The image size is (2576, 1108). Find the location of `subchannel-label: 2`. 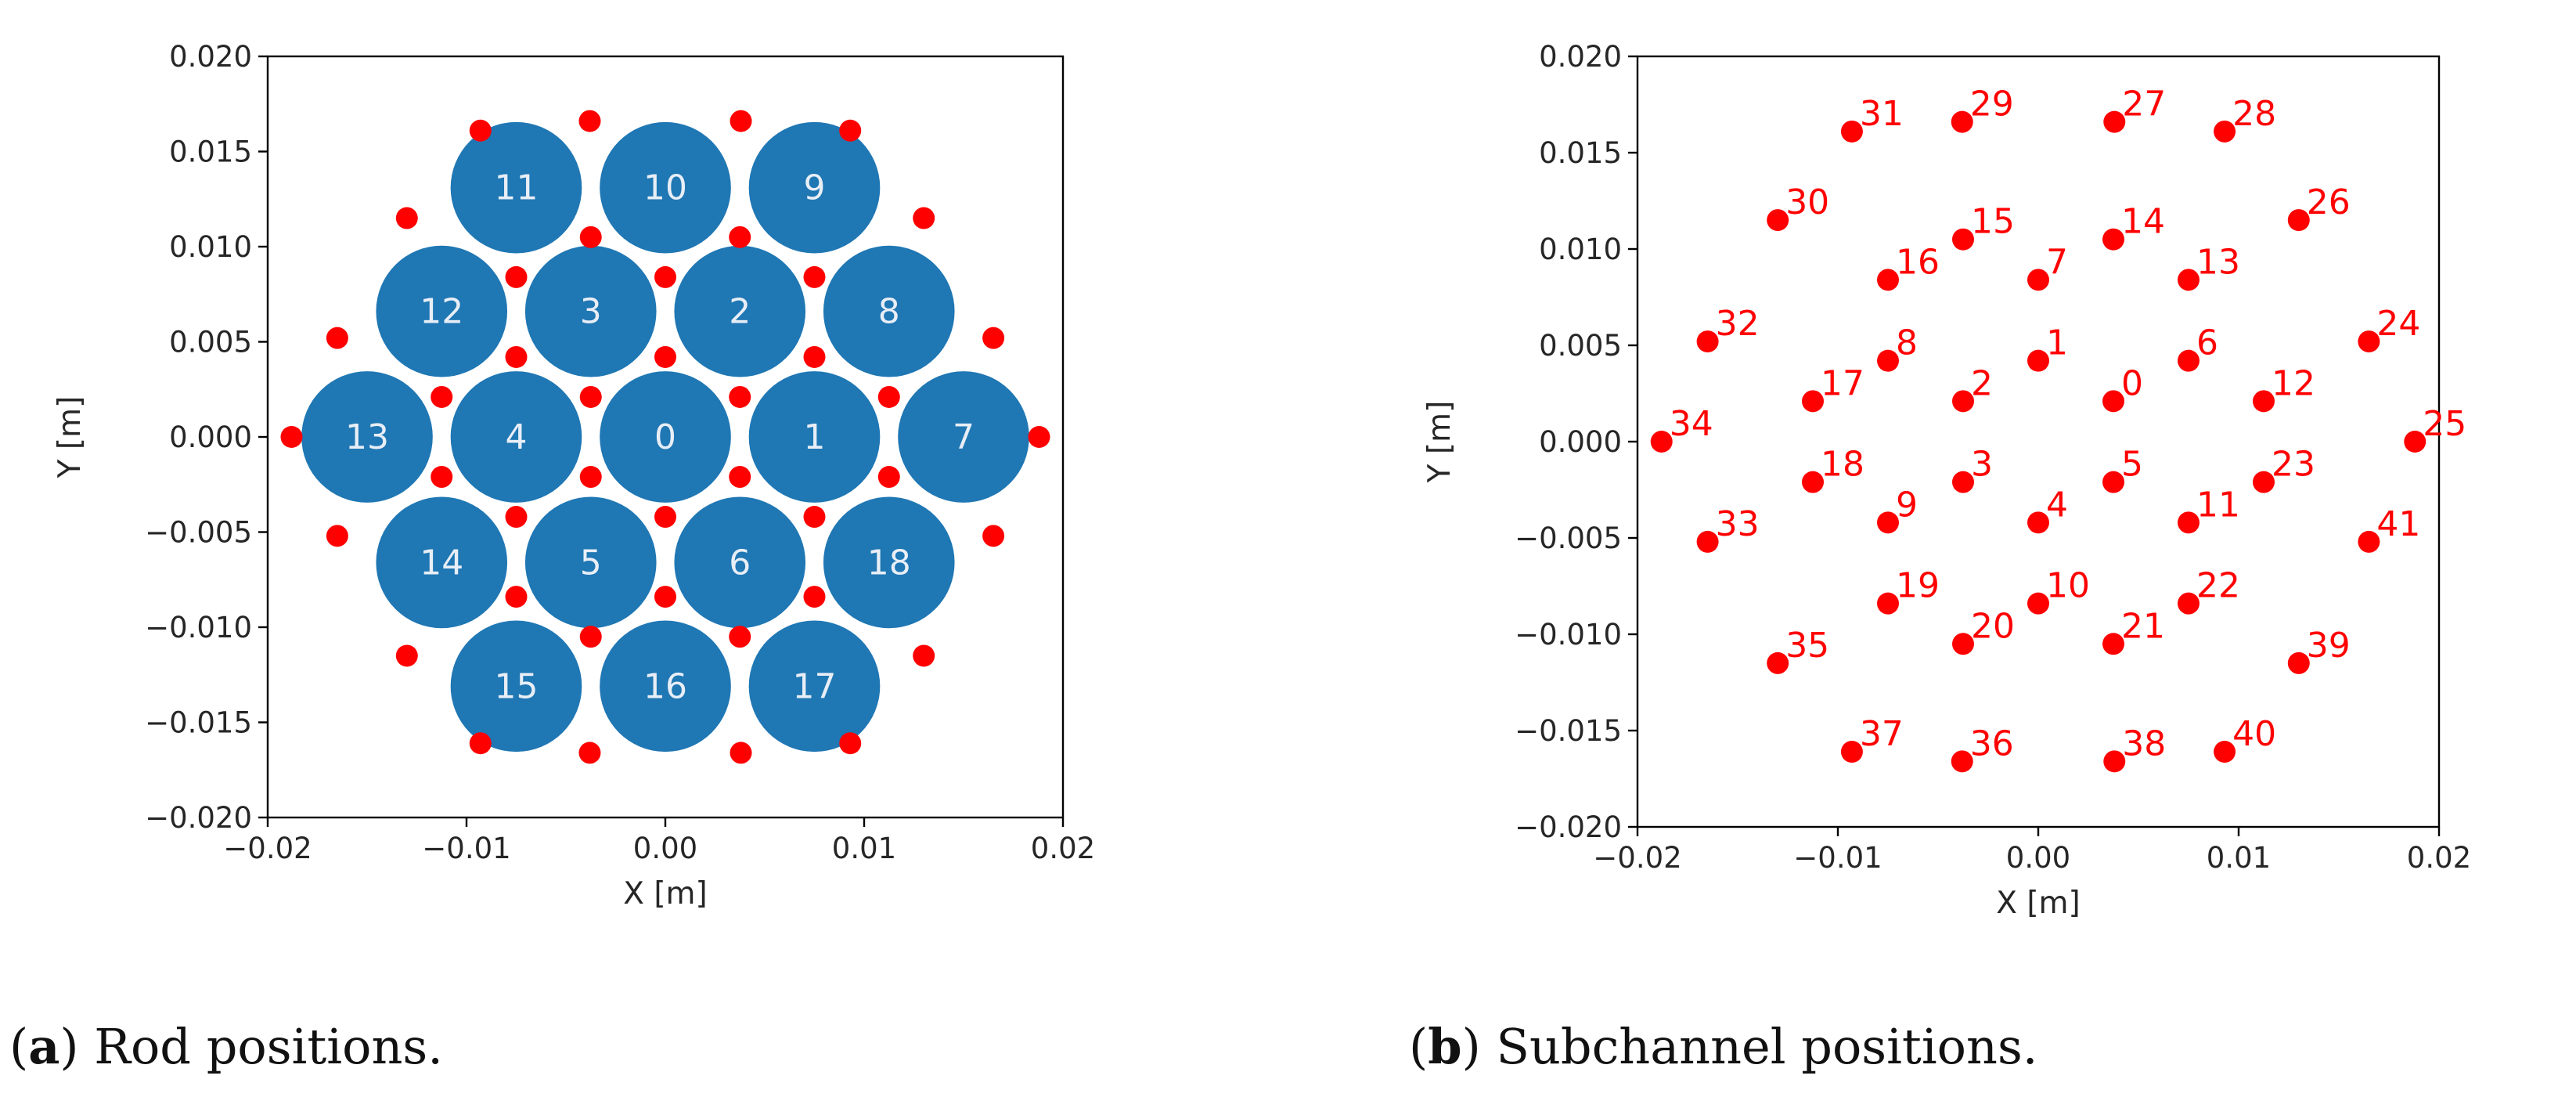

subchannel-label: 2 is located at coordinates (1982, 383).